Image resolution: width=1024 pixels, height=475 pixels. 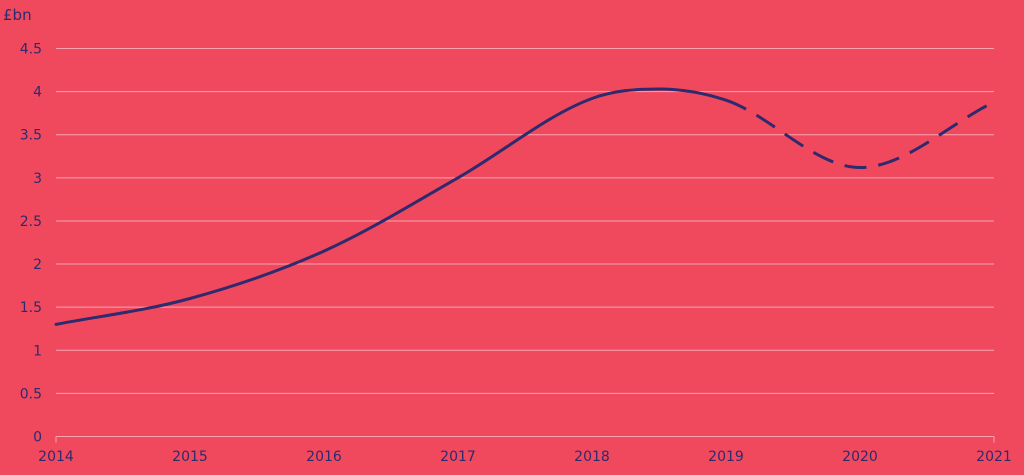 I want to click on x-tick-label: 2019, so click(x=726, y=457).